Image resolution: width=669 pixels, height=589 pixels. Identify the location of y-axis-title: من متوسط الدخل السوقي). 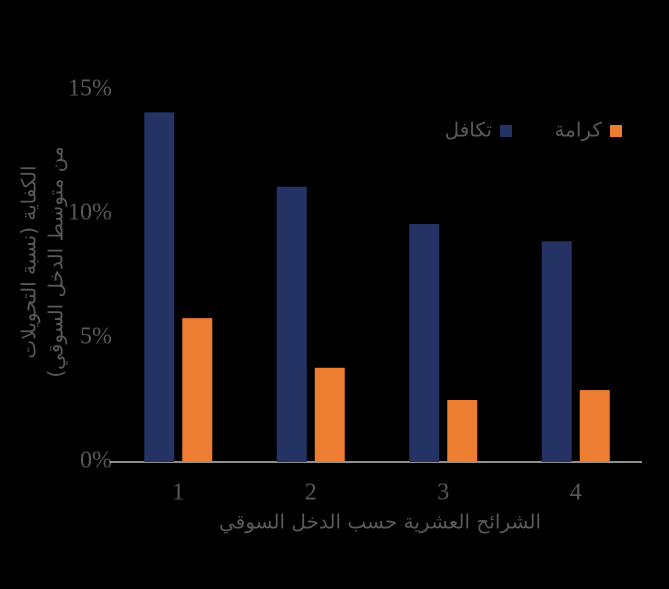
(56, 261).